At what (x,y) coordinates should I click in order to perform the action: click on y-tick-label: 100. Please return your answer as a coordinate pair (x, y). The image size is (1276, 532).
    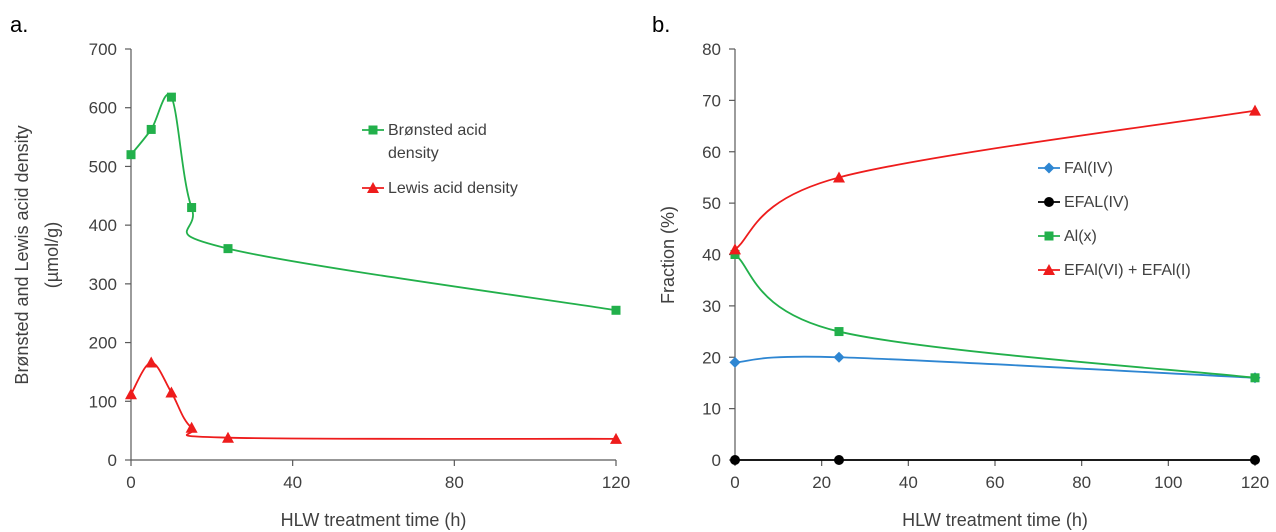
    Looking at the image, I should click on (103, 401).